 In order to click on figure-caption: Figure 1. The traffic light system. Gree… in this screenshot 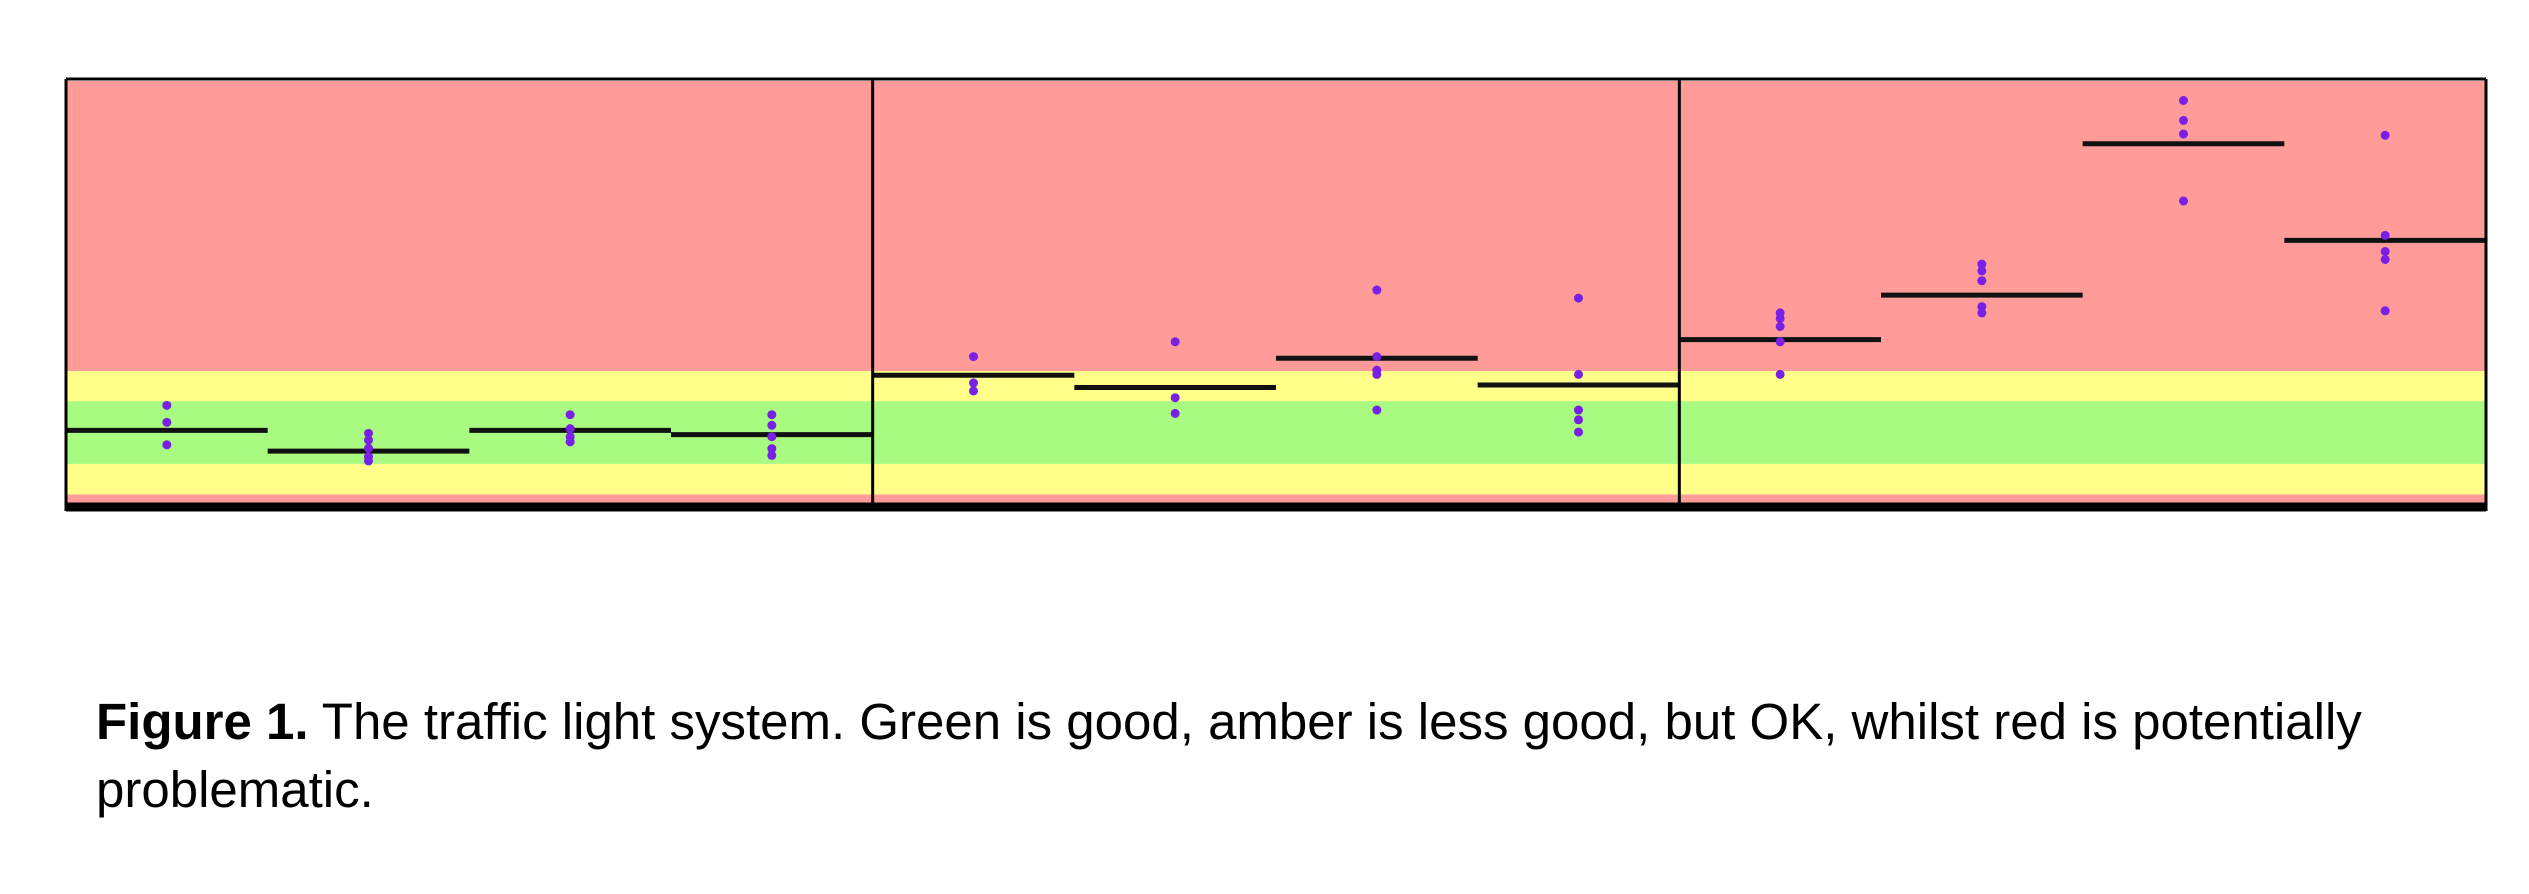, I will do `click(1286, 756)`.